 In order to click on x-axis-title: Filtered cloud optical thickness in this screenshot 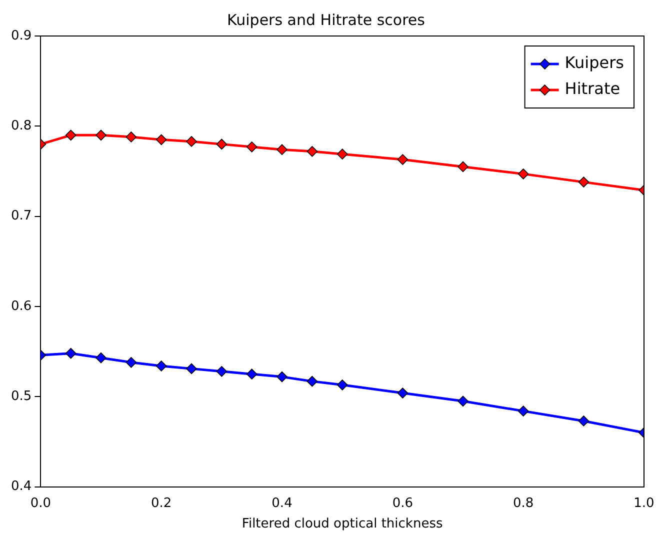, I will do `click(342, 524)`.